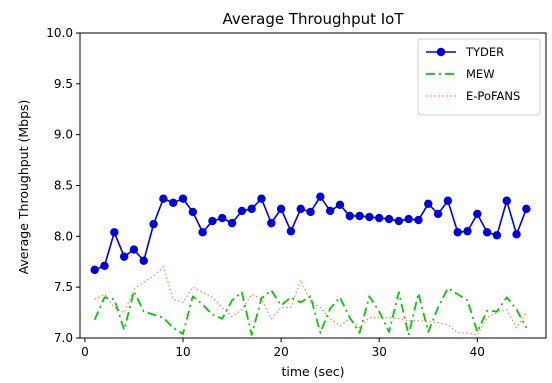 The height and width of the screenshot is (383, 552). Describe the element at coordinates (379, 352) in the screenshot. I see `x-tick-label: 30` at that location.